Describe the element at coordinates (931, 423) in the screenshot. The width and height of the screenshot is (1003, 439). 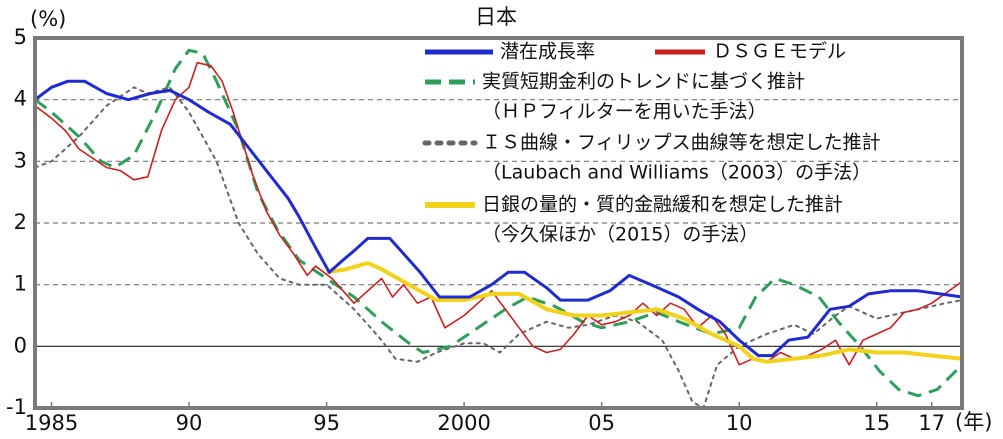
I see `x-tick-label: 17` at that location.